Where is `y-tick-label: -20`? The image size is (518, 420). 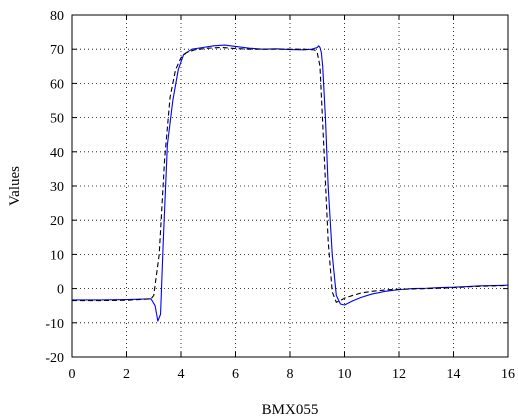 y-tick-label: -20 is located at coordinates (54, 358).